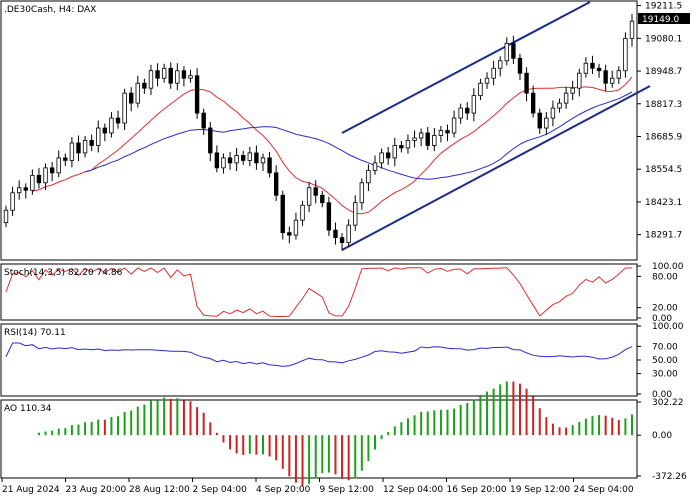  I want to click on channel-upper, so click(466, 67).